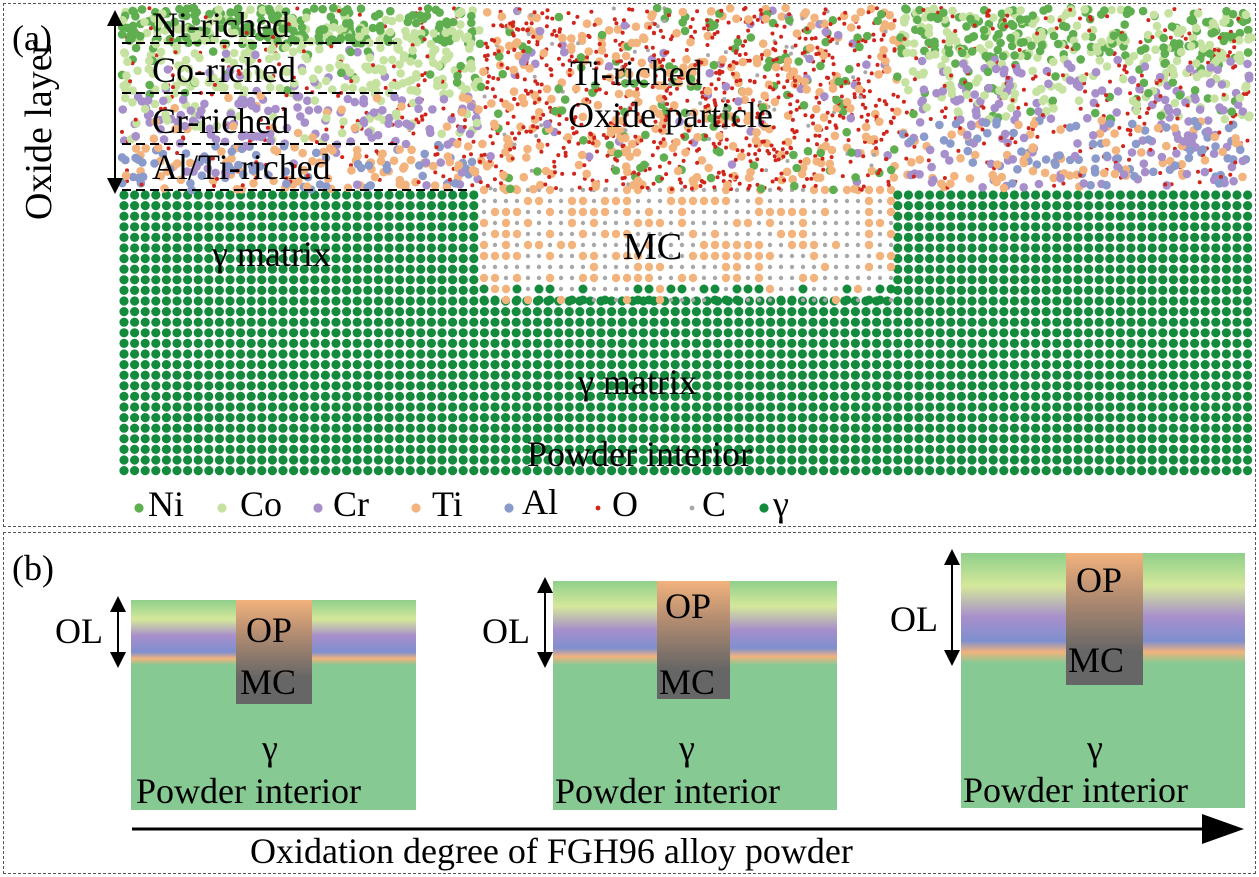  What do you see at coordinates (1099, 580) in the screenshot?
I see `stage-3-op-label: OP` at bounding box center [1099, 580].